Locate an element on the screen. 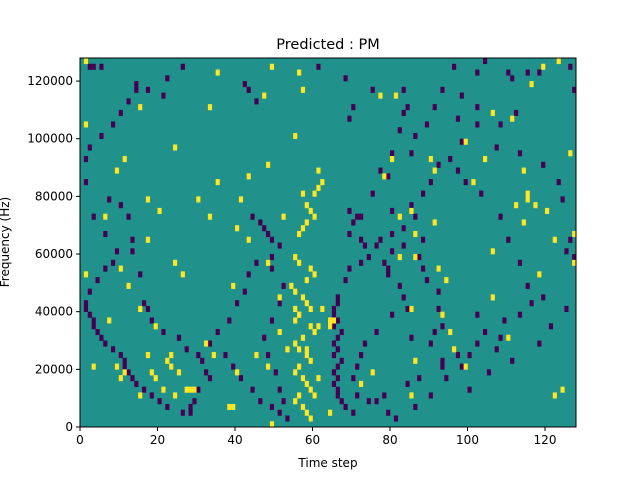 The image size is (640, 484). y-axis: 0 20000 40000 60000 80000 100000 120000 is located at coordinates (53, 254).